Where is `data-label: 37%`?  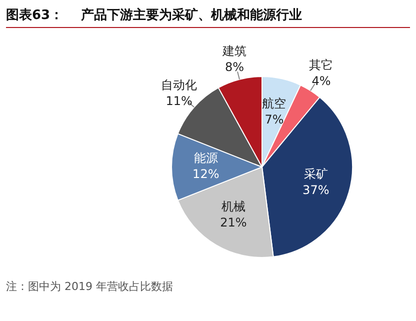 data-label: 37% is located at coordinates (316, 189).